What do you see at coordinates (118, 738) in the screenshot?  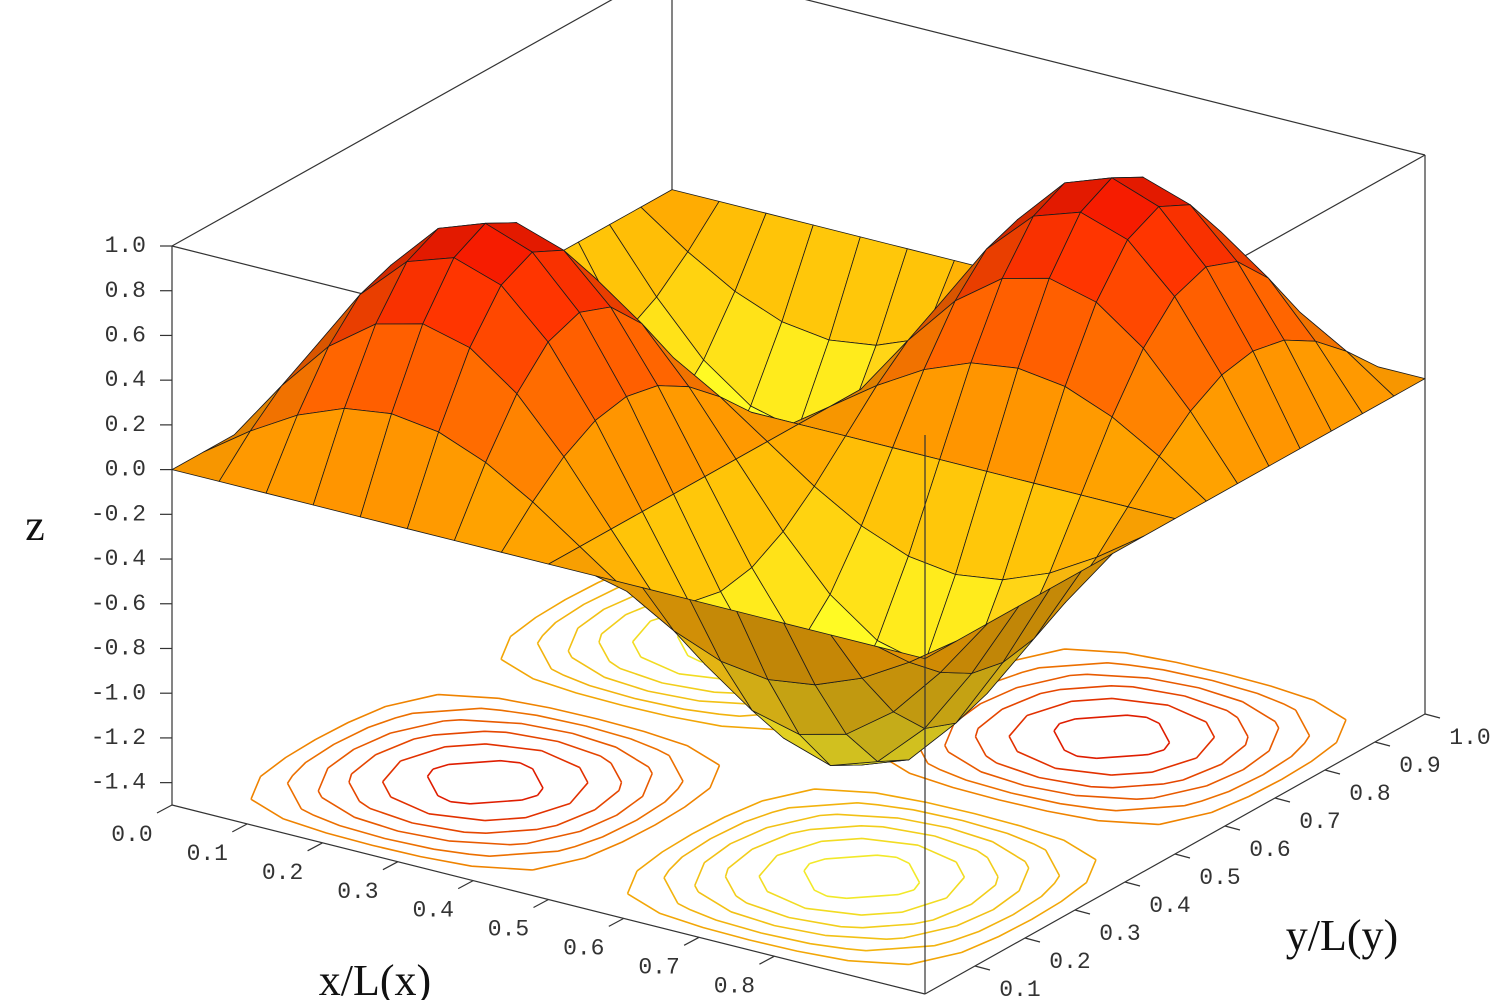 I see `z-tick-label: -1.2` at bounding box center [118, 738].